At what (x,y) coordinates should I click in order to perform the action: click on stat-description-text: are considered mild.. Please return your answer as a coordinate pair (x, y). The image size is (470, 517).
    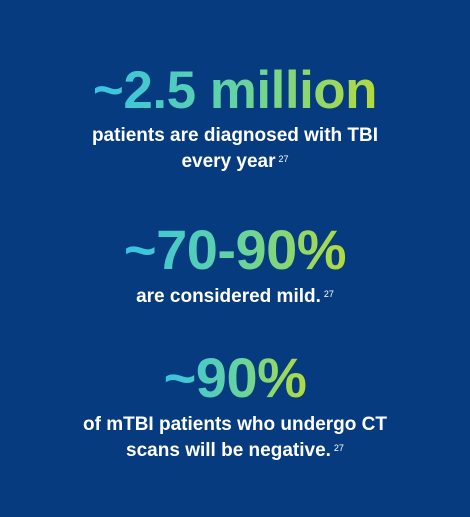
    Looking at the image, I should click on (228, 296).